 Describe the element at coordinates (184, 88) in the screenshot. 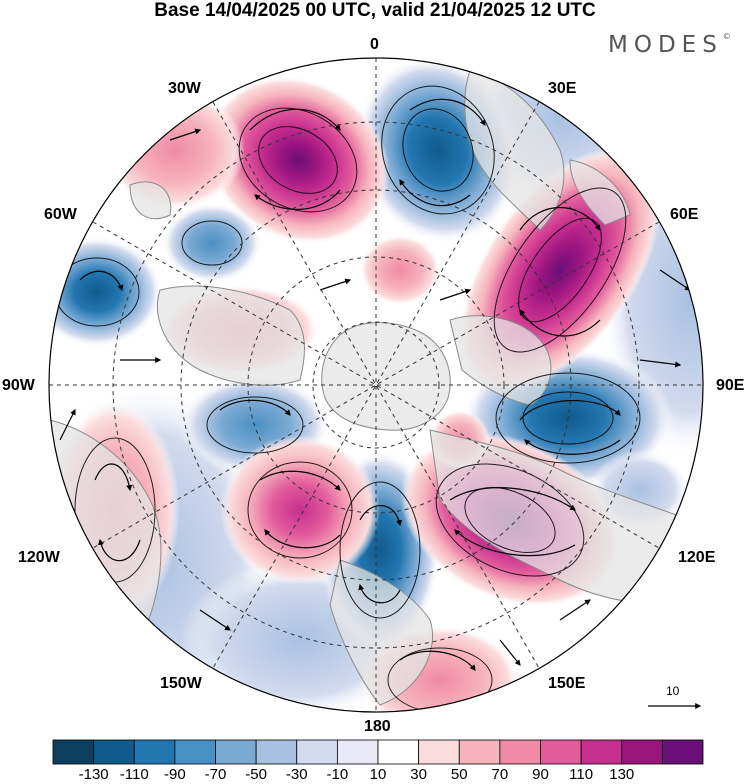

I see `longitude-label-30w: 30W` at that location.